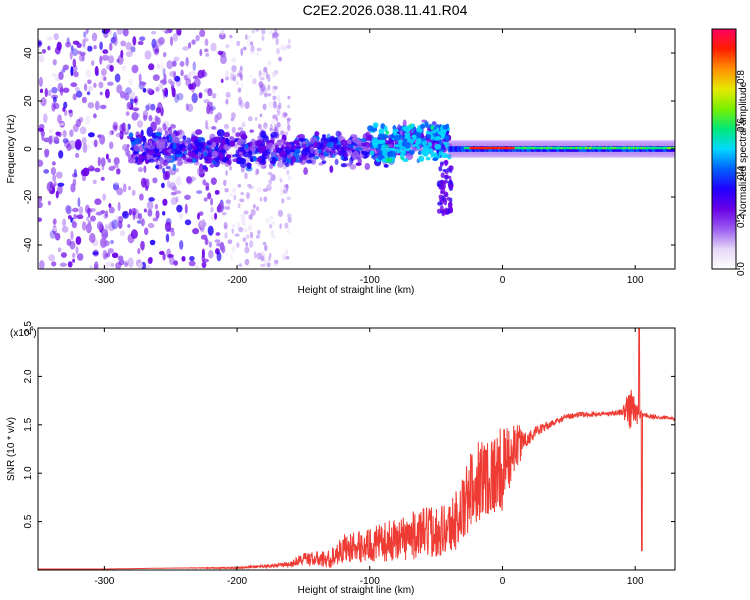 Image resolution: width=750 pixels, height=600 pixels. What do you see at coordinates (635, 280) in the screenshot?
I see `spectrogram-x-tick-label: 100` at bounding box center [635, 280].